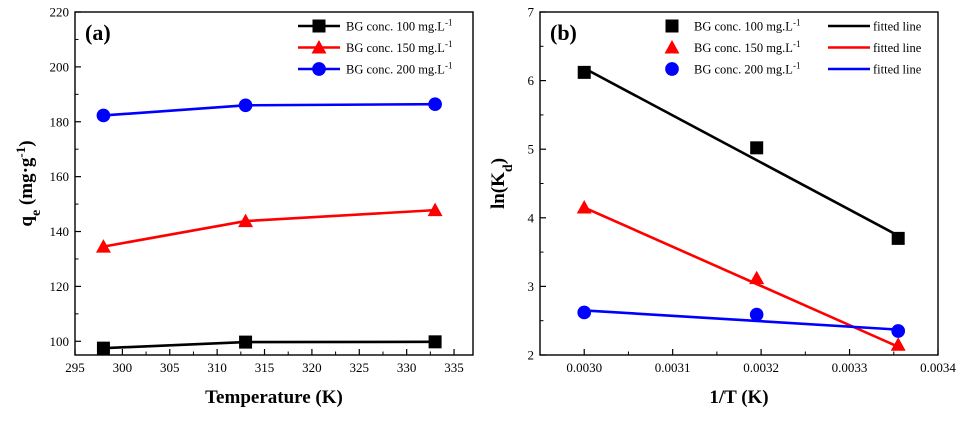 The width and height of the screenshot is (967, 424). What do you see at coordinates (28, 183) in the screenshot?
I see `y-axis-title: qe (mg·g-1)` at bounding box center [28, 183].